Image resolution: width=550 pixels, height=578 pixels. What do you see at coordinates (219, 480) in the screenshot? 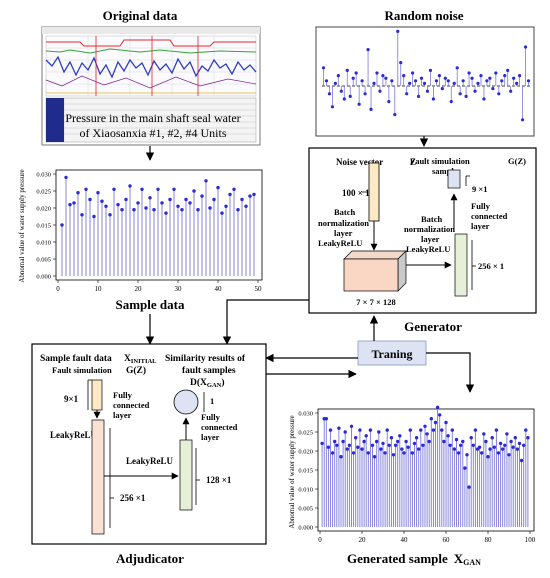
I see `adj-dim-128-label: 128 ×1` at bounding box center [219, 480].